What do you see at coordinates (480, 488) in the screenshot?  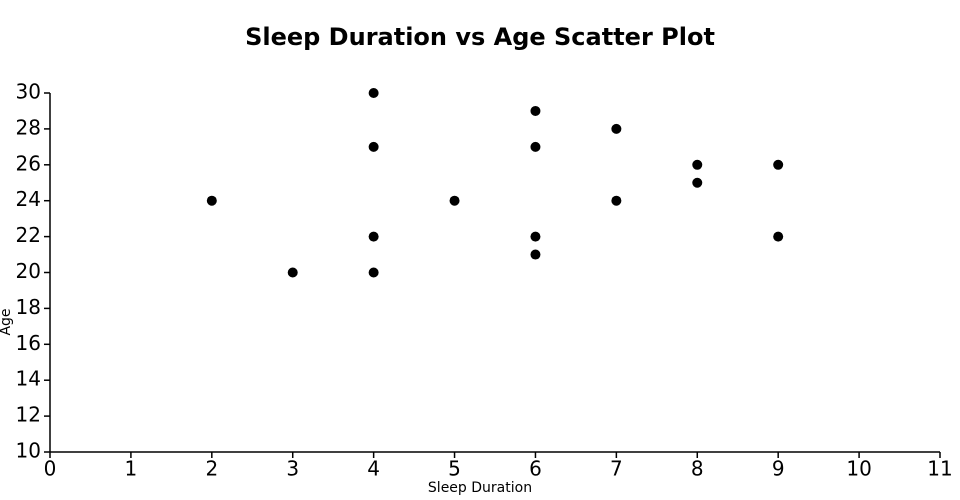 I see `x-axis-label: Sleep Duration` at bounding box center [480, 488].